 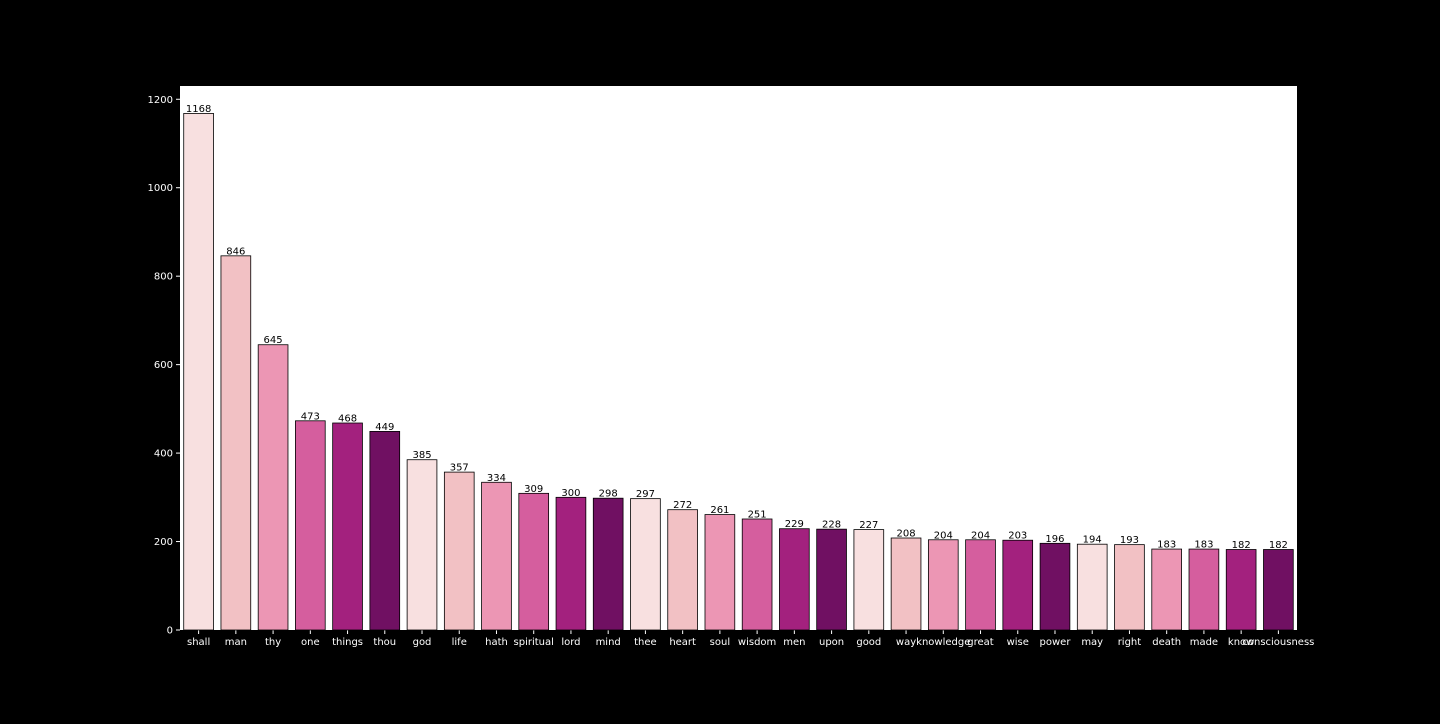 What do you see at coordinates (347, 642) in the screenshot?
I see `x-tick-label-things: things` at bounding box center [347, 642].